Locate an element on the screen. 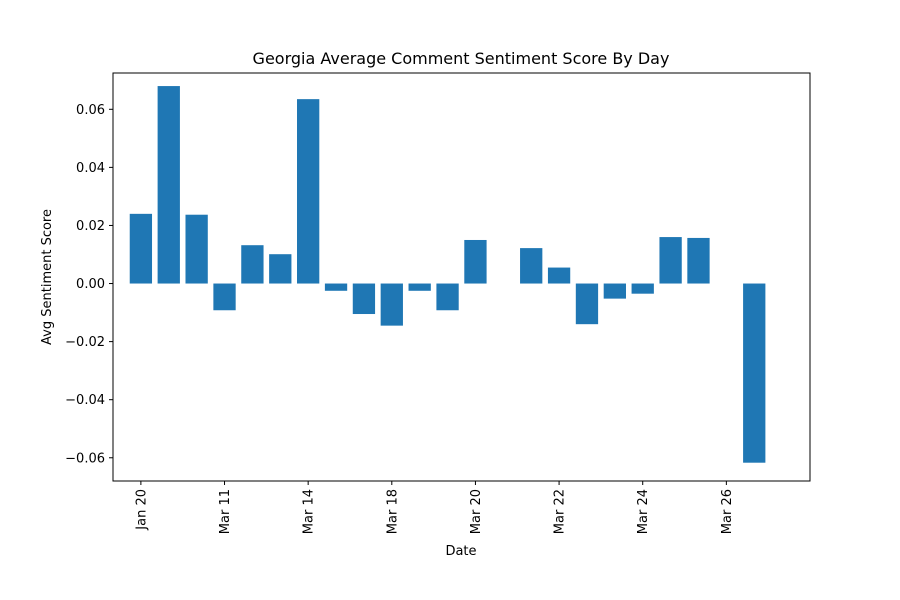  y-tick-label-3: 0.00 is located at coordinates (90, 284).